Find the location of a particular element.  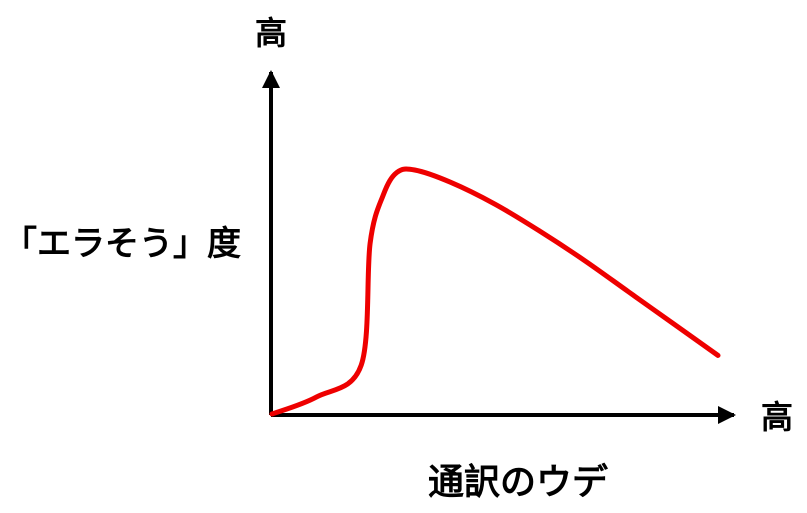

y-axis-end-label: 高 is located at coordinates (271, 33).